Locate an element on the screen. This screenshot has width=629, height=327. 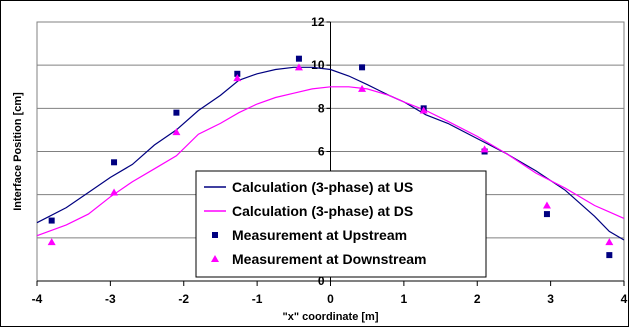
x-axis-title: "x" coordinate [m] is located at coordinates (331, 317).